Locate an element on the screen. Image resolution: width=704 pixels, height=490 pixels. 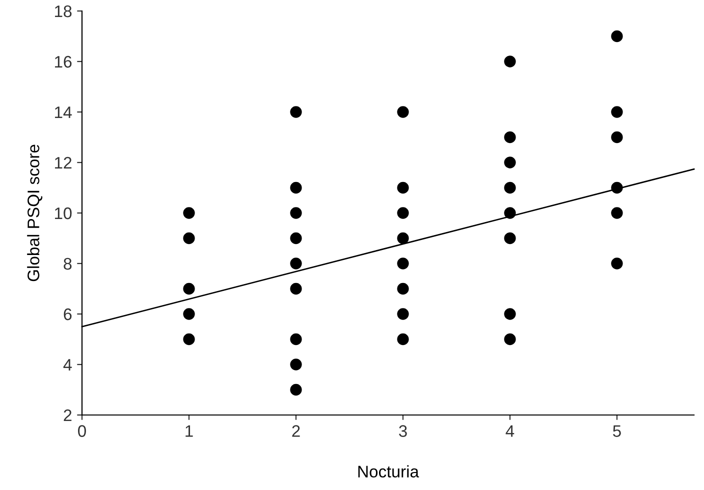
y-axis-title: Global PSQI score is located at coordinates (34, 213).